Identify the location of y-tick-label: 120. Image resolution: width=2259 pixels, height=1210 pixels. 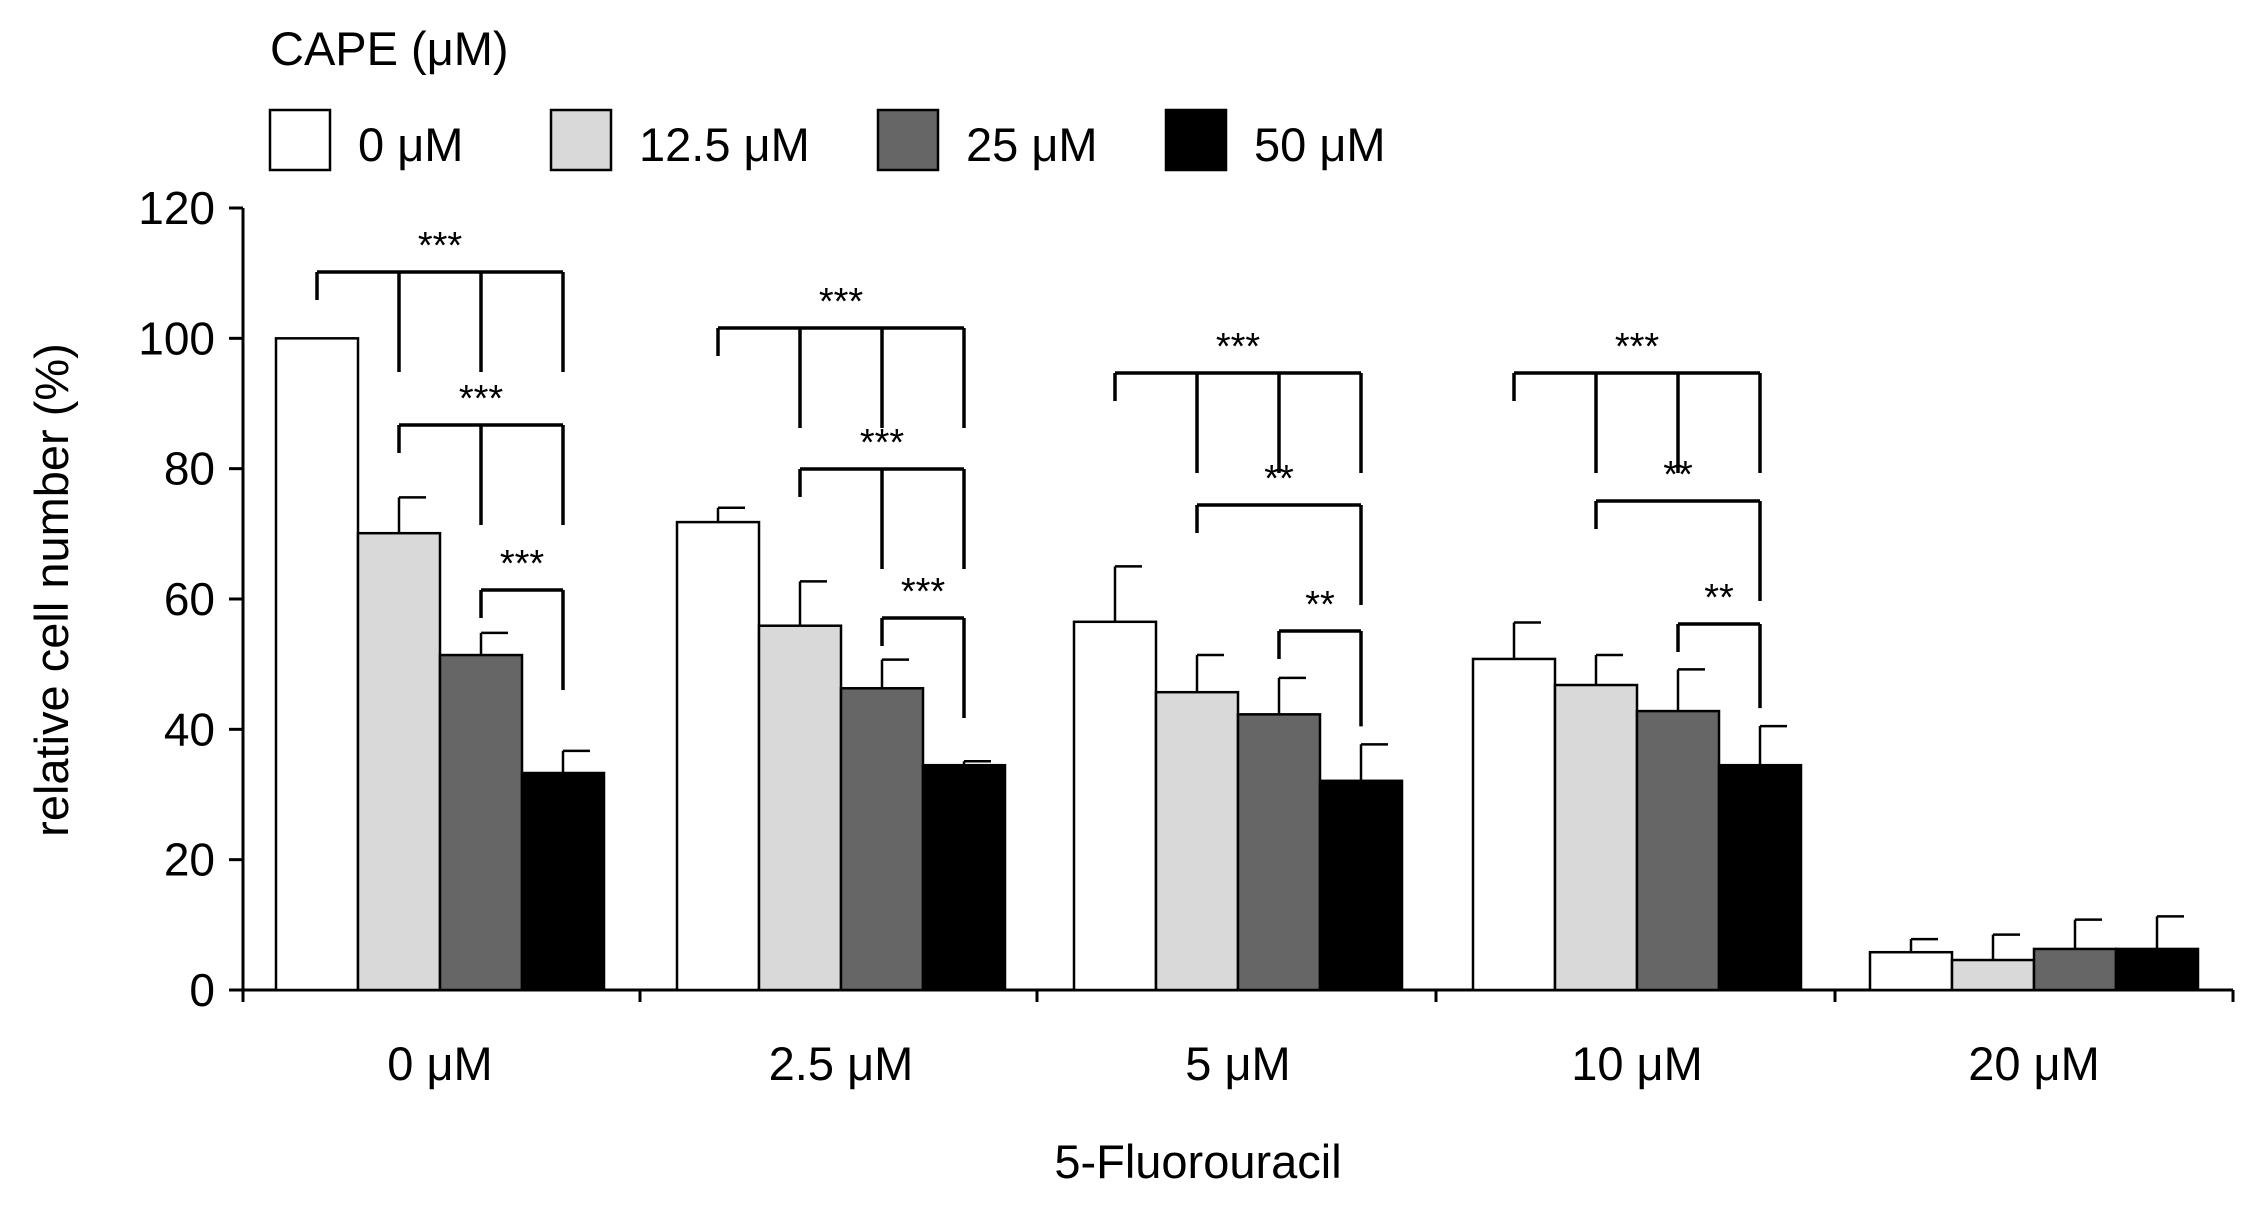
(176, 208).